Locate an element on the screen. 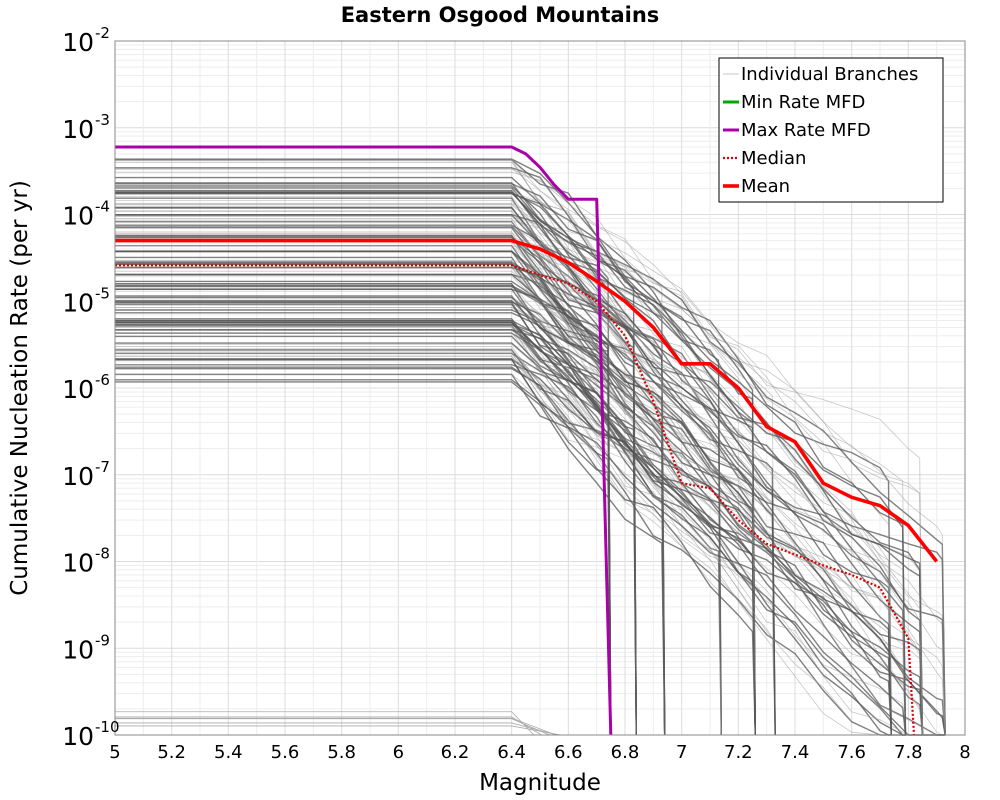  legend-label: Individual Branches is located at coordinates (829, 74).